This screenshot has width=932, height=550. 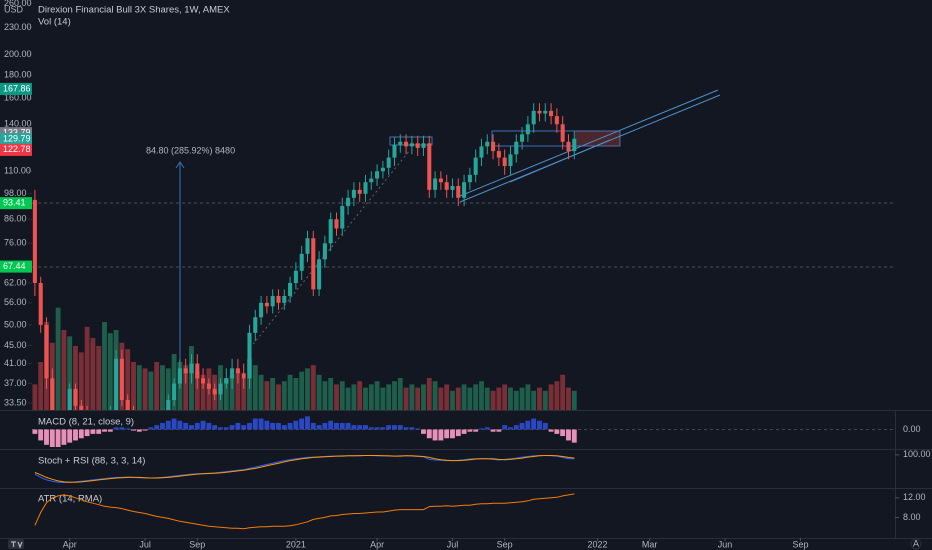 What do you see at coordinates (18, 4) in the screenshot?
I see `y-tick-label: 260.00` at bounding box center [18, 4].